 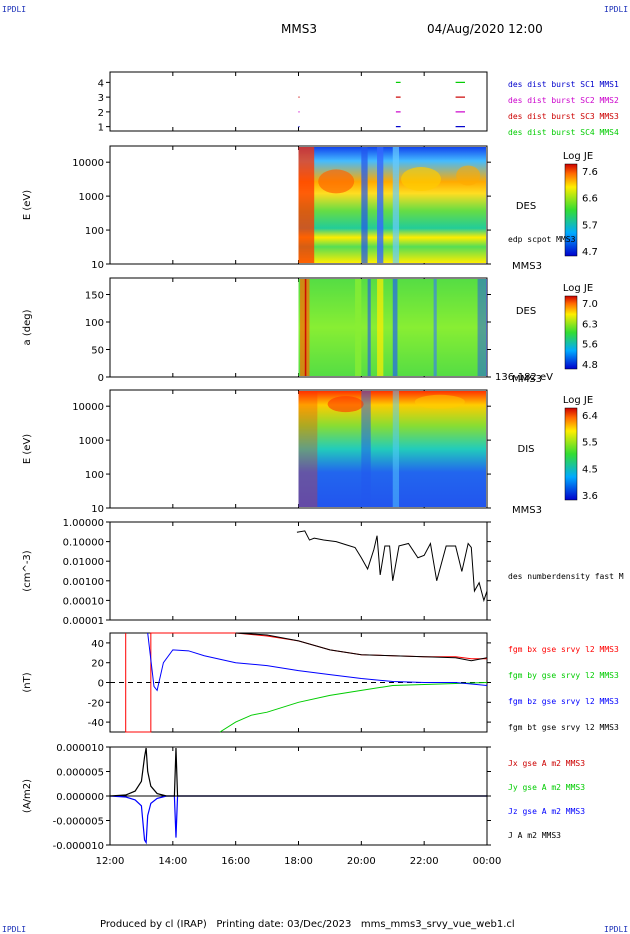 What do you see at coordinates (563, 84) in the screenshot?
I see `legend-availability: des dist burst SC1 MMS1` at bounding box center [563, 84].